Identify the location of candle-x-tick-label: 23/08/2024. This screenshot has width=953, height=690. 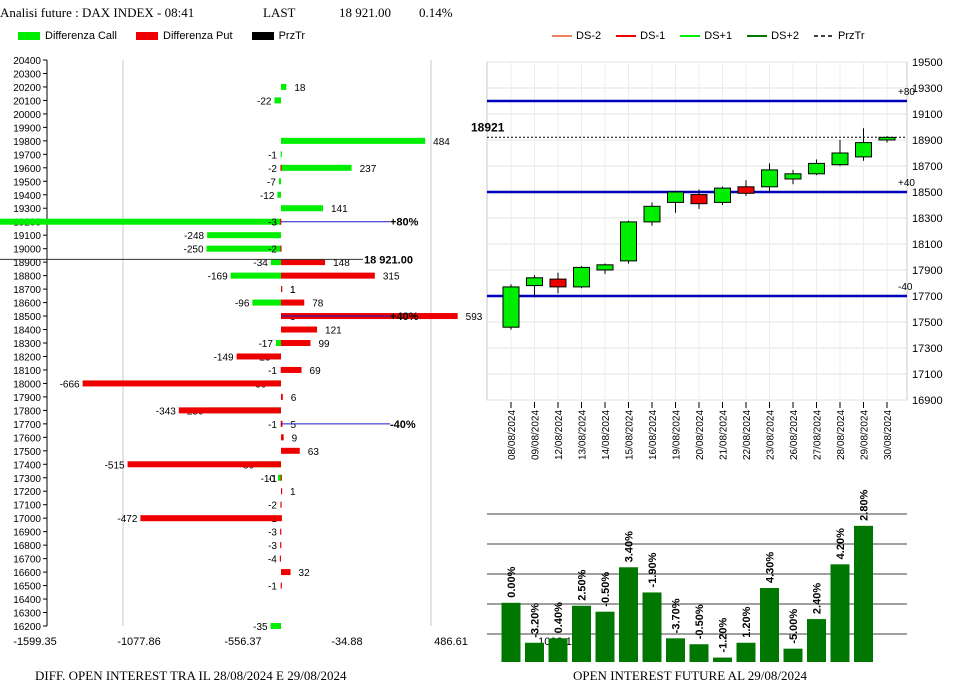
(771, 435).